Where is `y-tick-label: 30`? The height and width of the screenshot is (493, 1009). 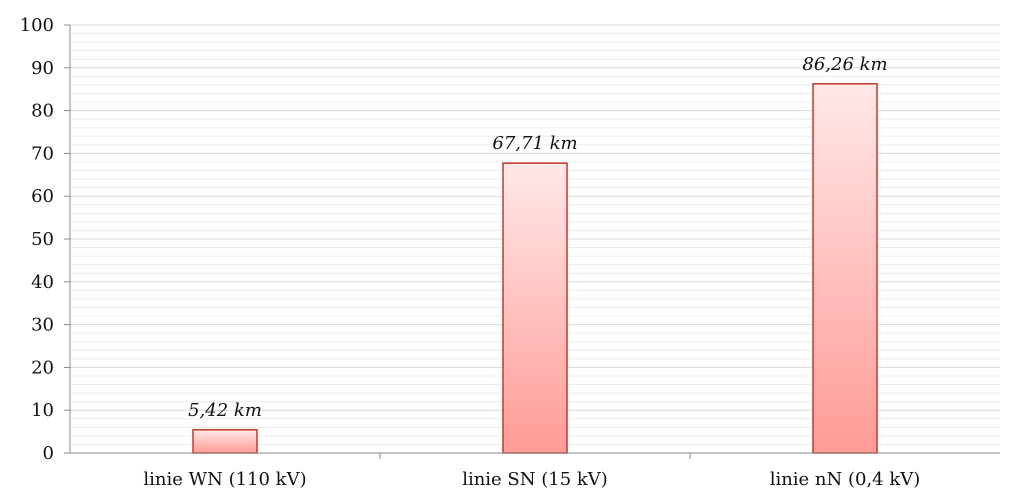
y-tick-label: 30 is located at coordinates (42, 325).